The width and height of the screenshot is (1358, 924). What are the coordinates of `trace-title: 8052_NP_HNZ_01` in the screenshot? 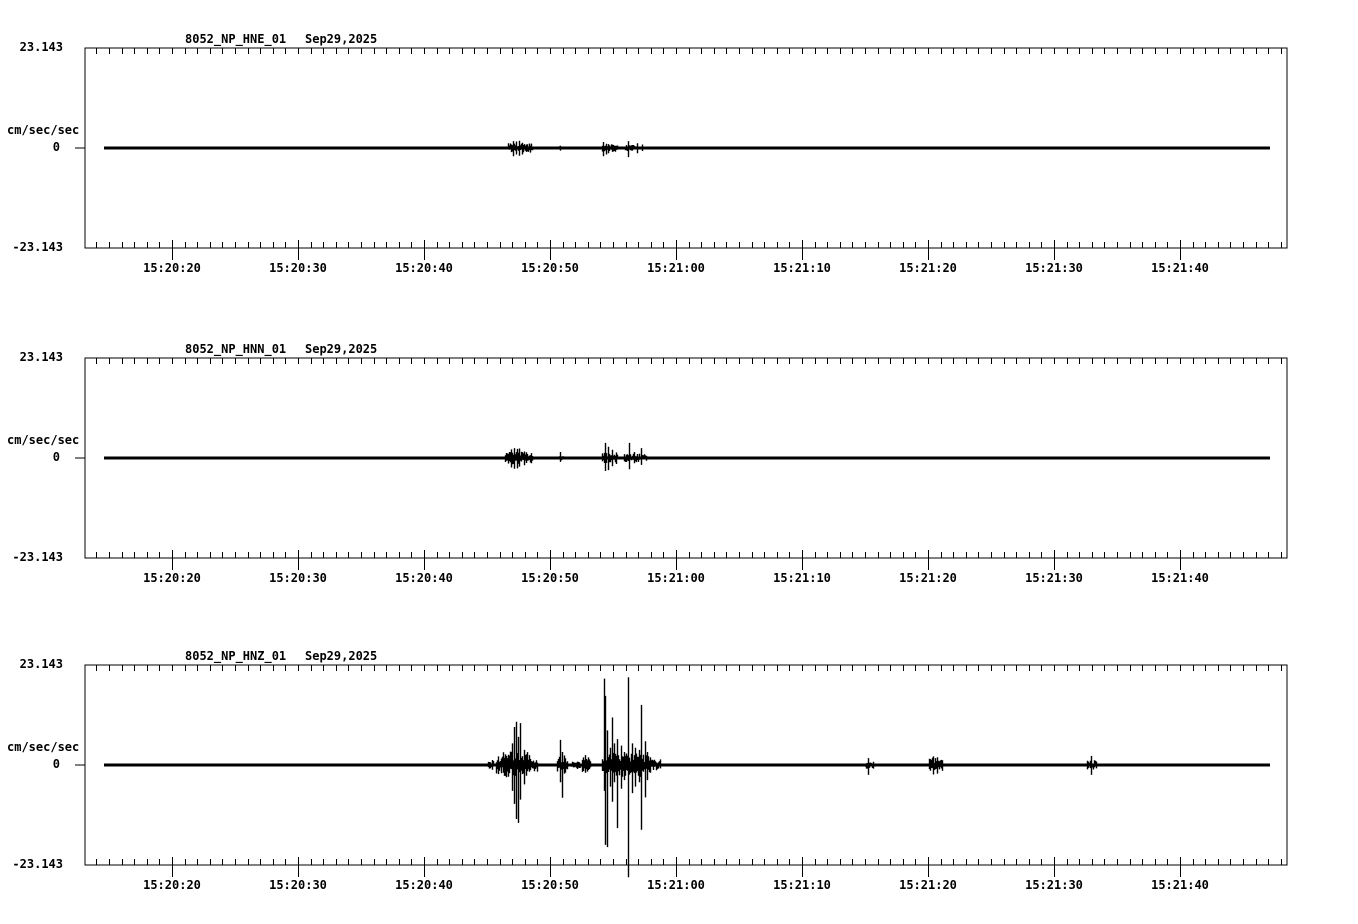 It's located at (236, 656).